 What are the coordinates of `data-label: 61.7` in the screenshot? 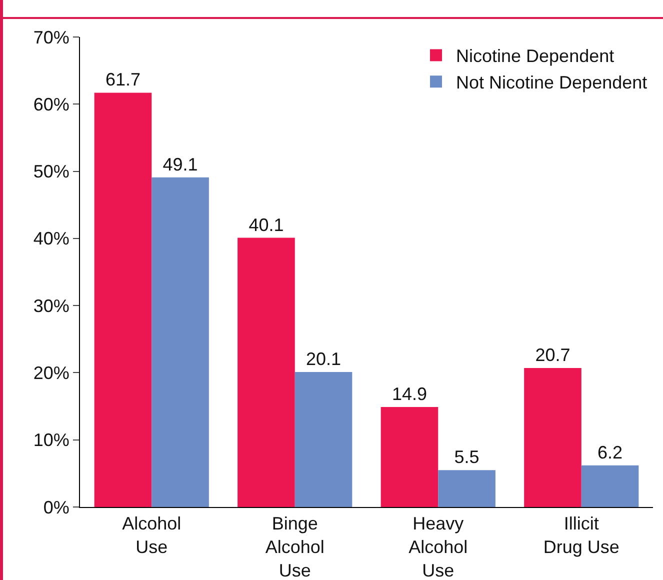 It's located at (122, 80).